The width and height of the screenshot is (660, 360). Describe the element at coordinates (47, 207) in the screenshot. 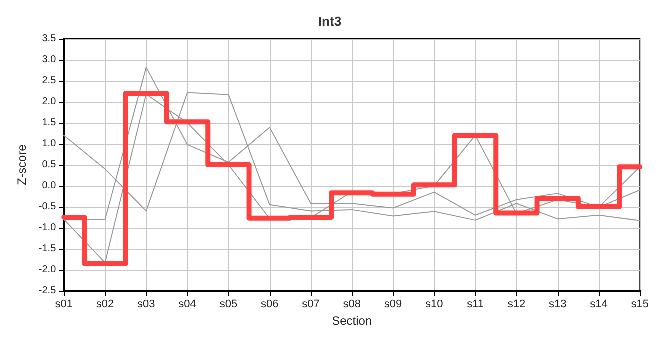

I see `y-tick-label: -0.5` at that location.